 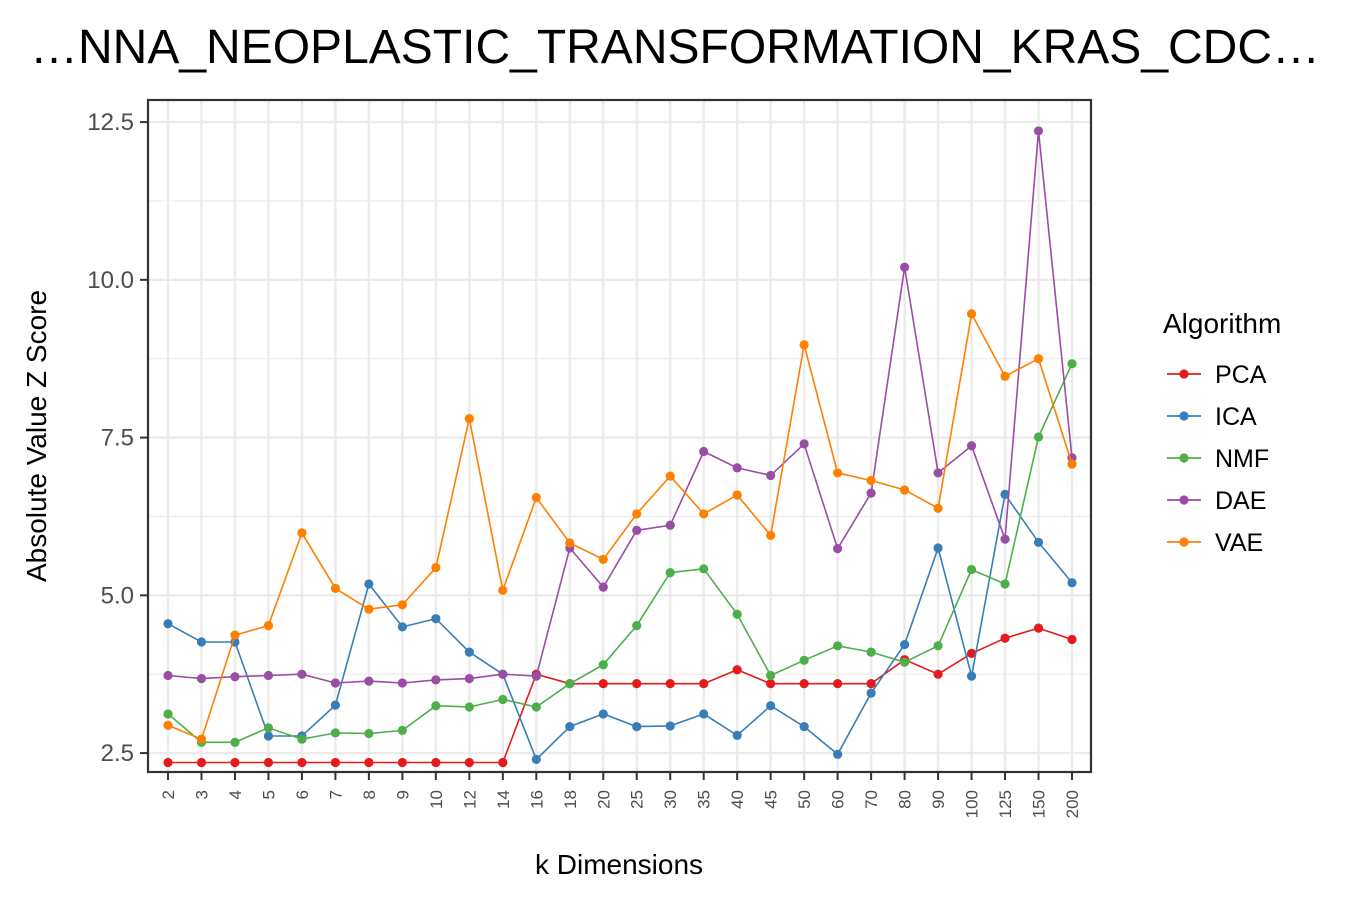 I want to click on y-tick-label: 5.0, so click(x=117, y=595).